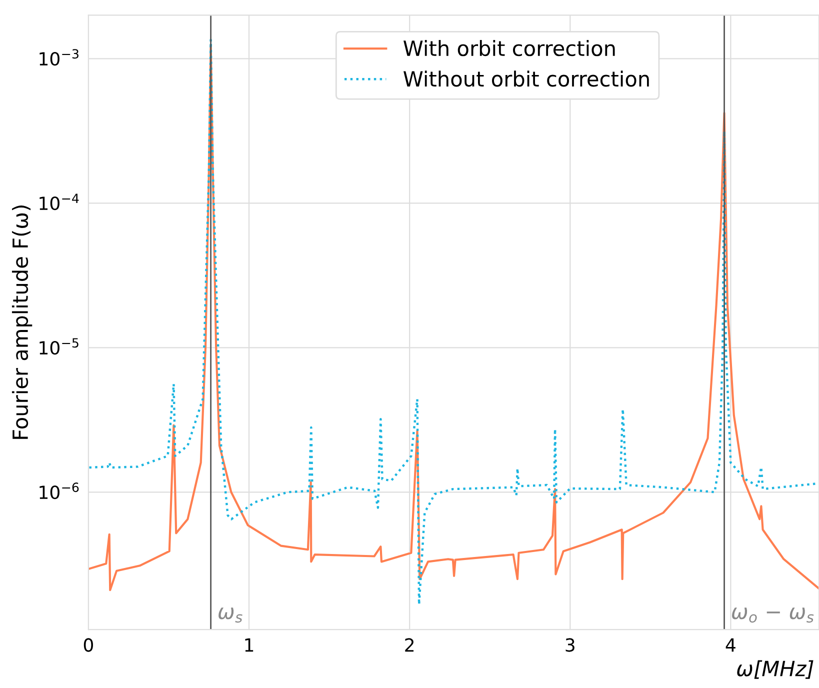 This screenshot has height=688, width=819. I want to click on x-tick-label: 3, so click(570, 645).